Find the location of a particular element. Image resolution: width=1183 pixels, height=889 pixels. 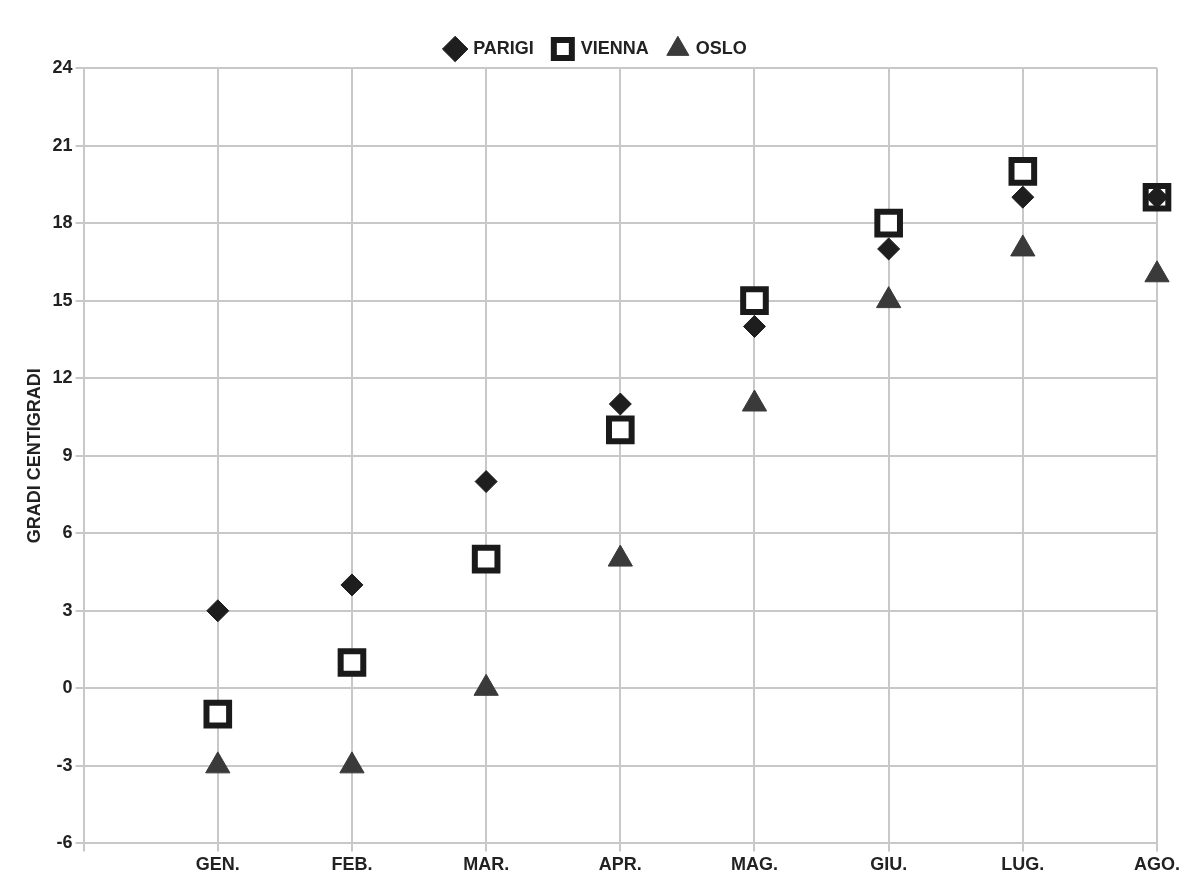

x-tick-label: GEN. is located at coordinates (217, 864).